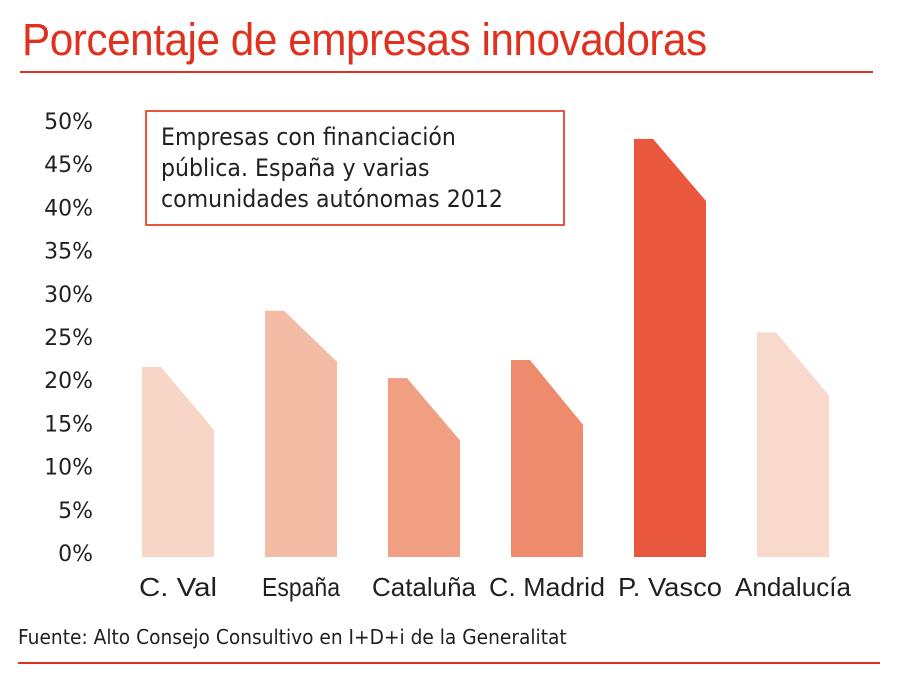 This screenshot has height=678, width=900. I want to click on y-tick-label: 25%, so click(68, 338).